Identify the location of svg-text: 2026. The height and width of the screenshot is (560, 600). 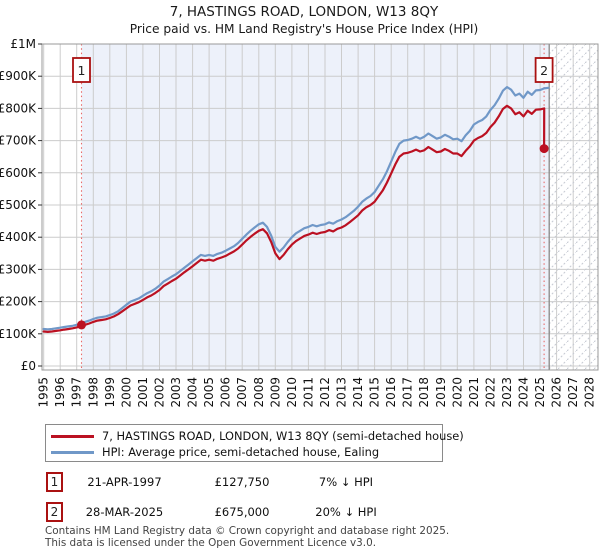
(557, 392).